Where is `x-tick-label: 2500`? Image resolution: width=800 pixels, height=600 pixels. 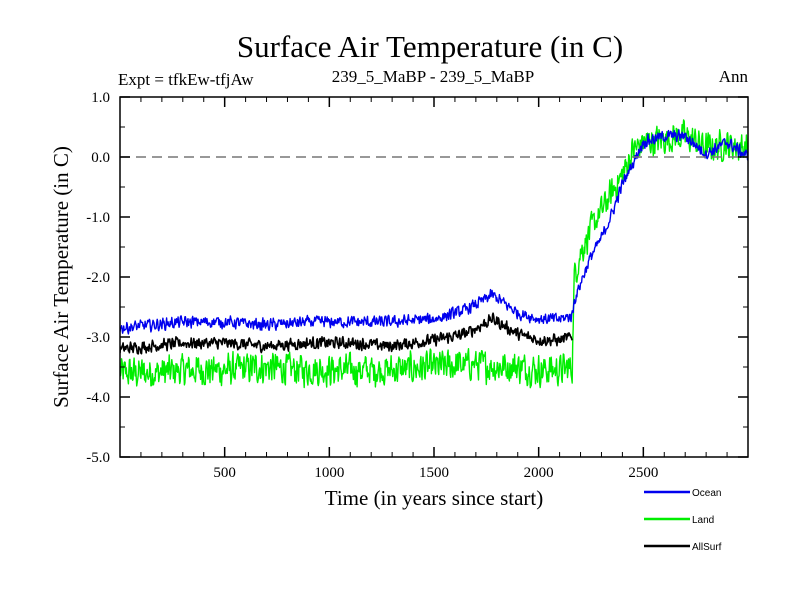 x-tick-label: 2500 is located at coordinates (643, 473).